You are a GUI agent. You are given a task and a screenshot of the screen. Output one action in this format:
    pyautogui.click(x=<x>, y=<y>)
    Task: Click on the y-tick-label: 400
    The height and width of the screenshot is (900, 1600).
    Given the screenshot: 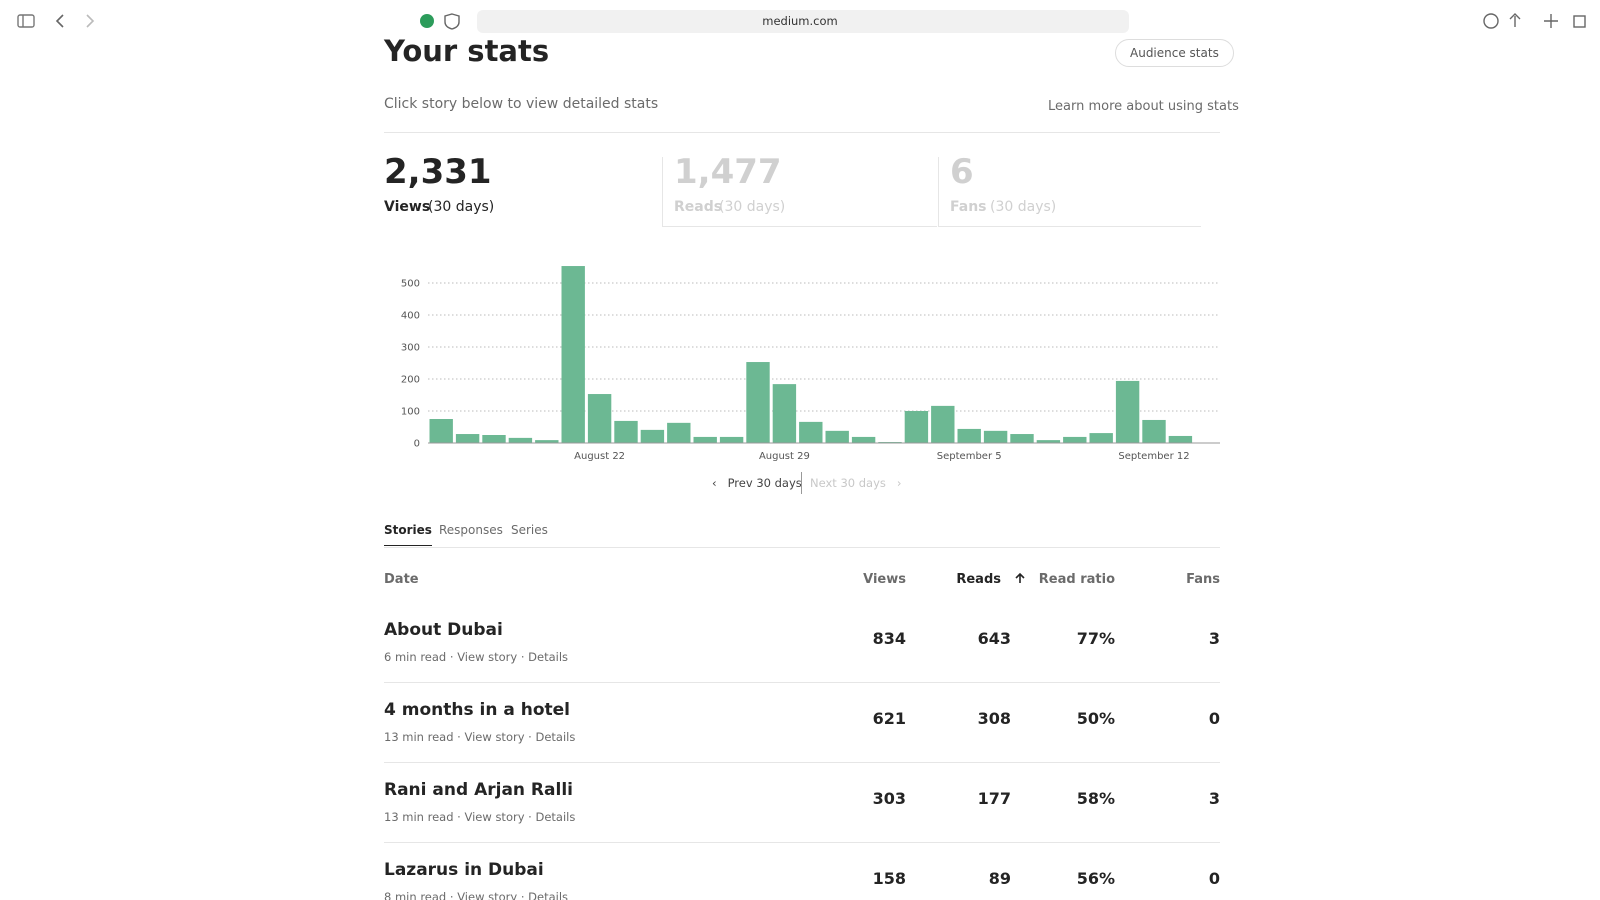 What is the action you would take?
    pyautogui.click(x=410, y=316)
    